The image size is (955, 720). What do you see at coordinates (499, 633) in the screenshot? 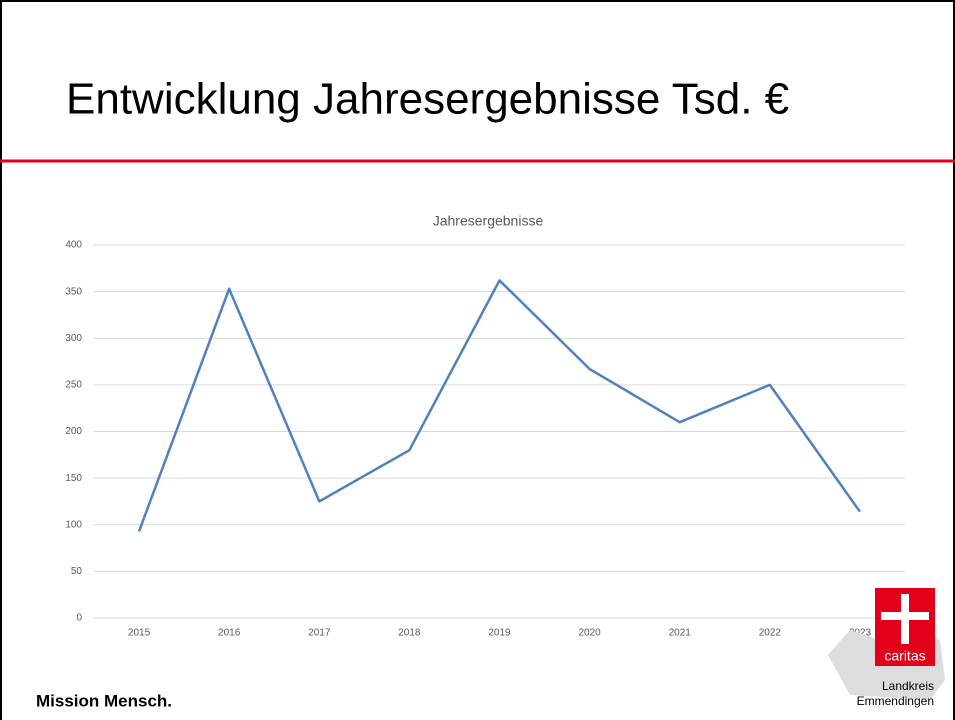
I see `x-tick-label: 2019` at bounding box center [499, 633].